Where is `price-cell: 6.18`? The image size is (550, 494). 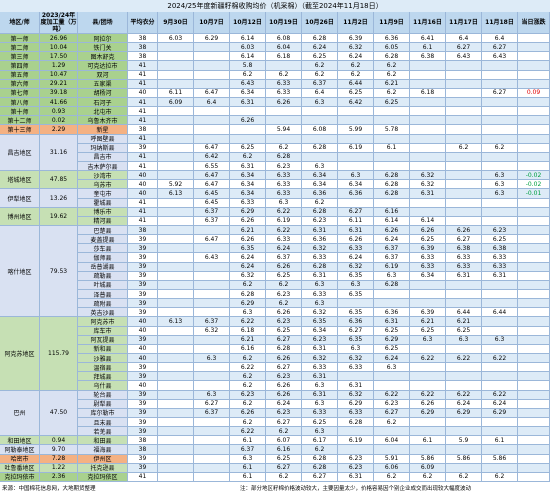 price-cell: 6.18 is located at coordinates (428, 93).